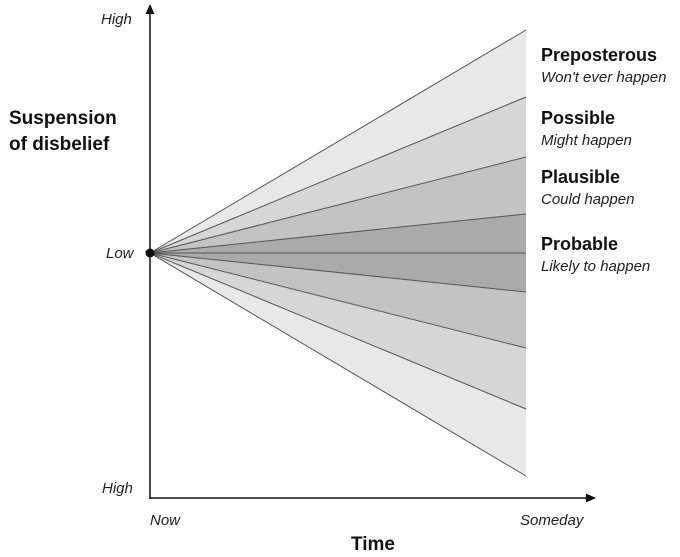 This screenshot has width=680, height=557. What do you see at coordinates (63, 118) in the screenshot?
I see `y-axis-title-line1: Suspension` at bounding box center [63, 118].